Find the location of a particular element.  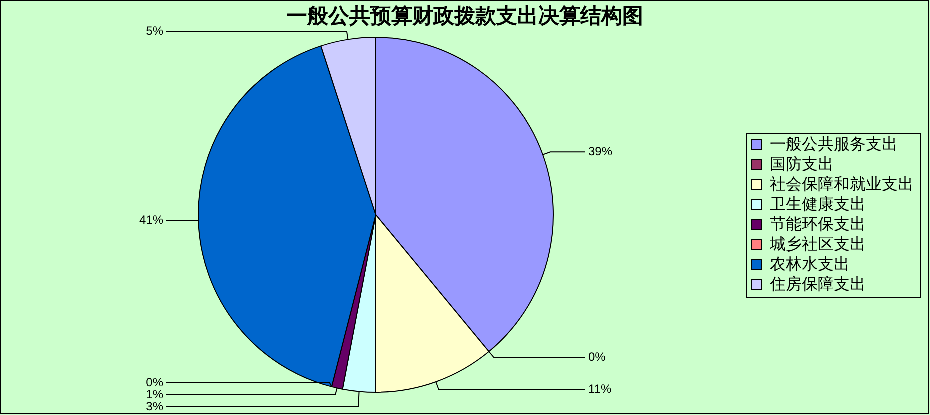

data-label: 3% is located at coordinates (155, 406).